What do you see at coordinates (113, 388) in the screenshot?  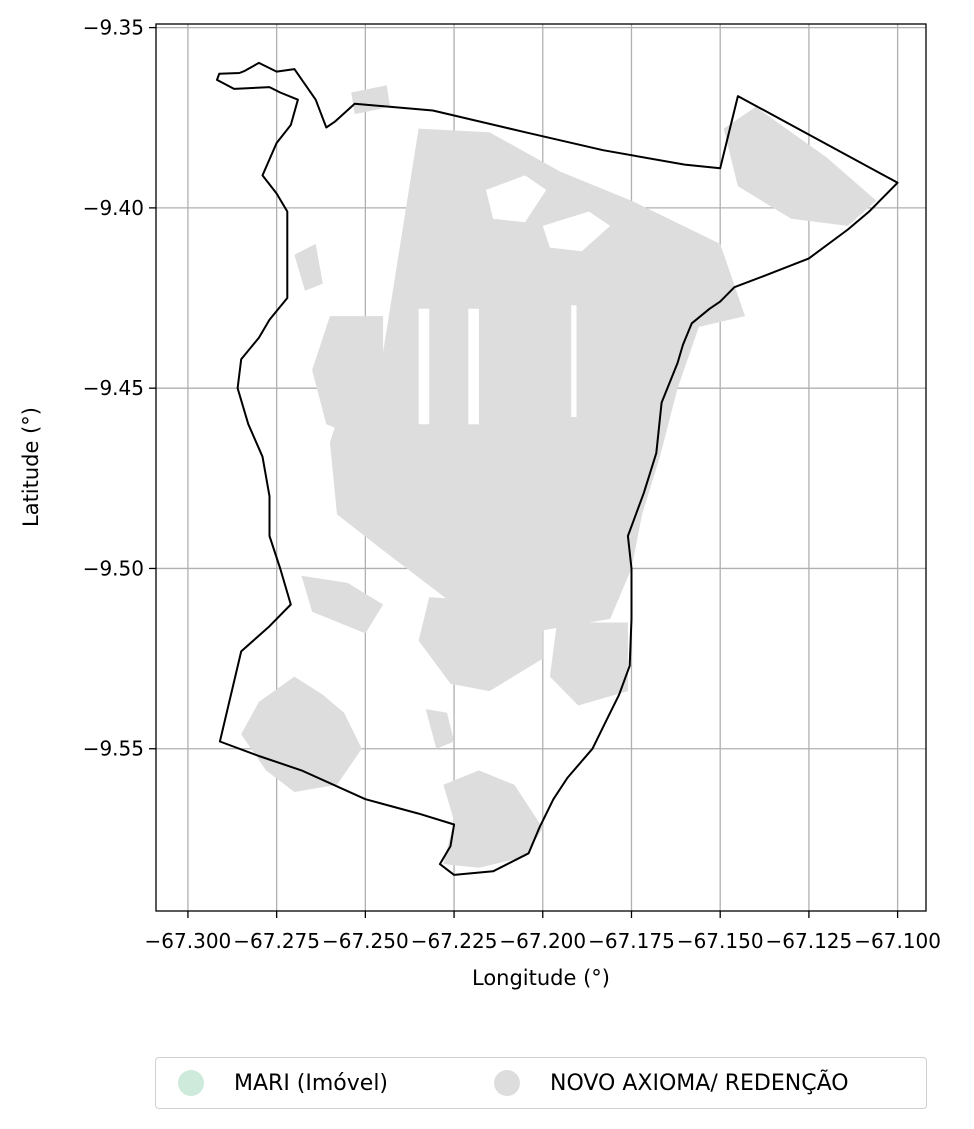 I see `y-tick-label-2: −9.45` at bounding box center [113, 388].